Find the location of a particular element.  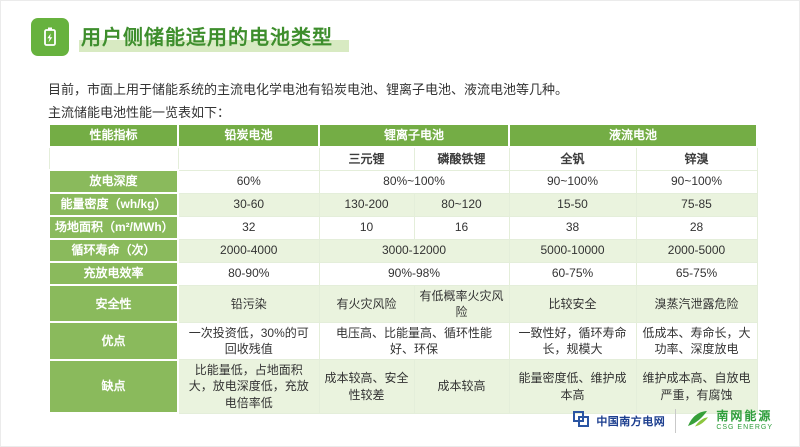

table-cell: 有火灾风险 is located at coordinates (366, 303).